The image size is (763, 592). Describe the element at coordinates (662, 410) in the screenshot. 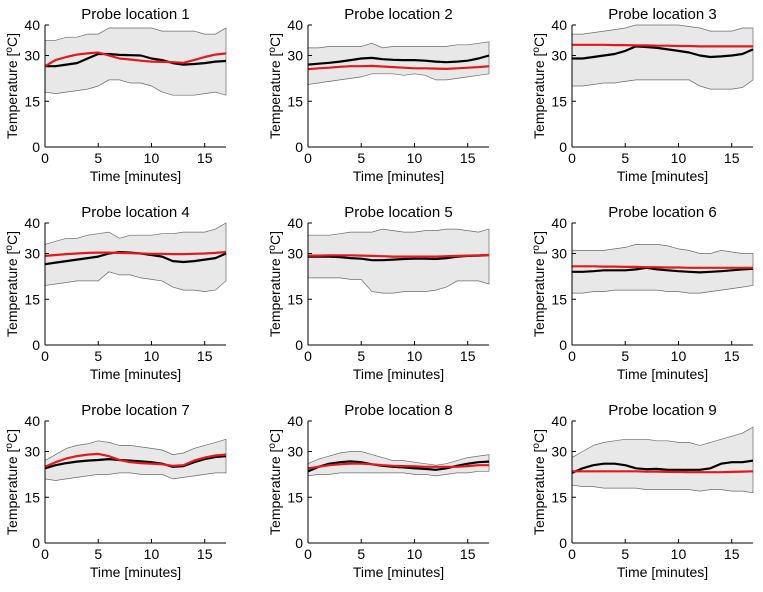

I see `subplot-title: Probe location 9` at that location.